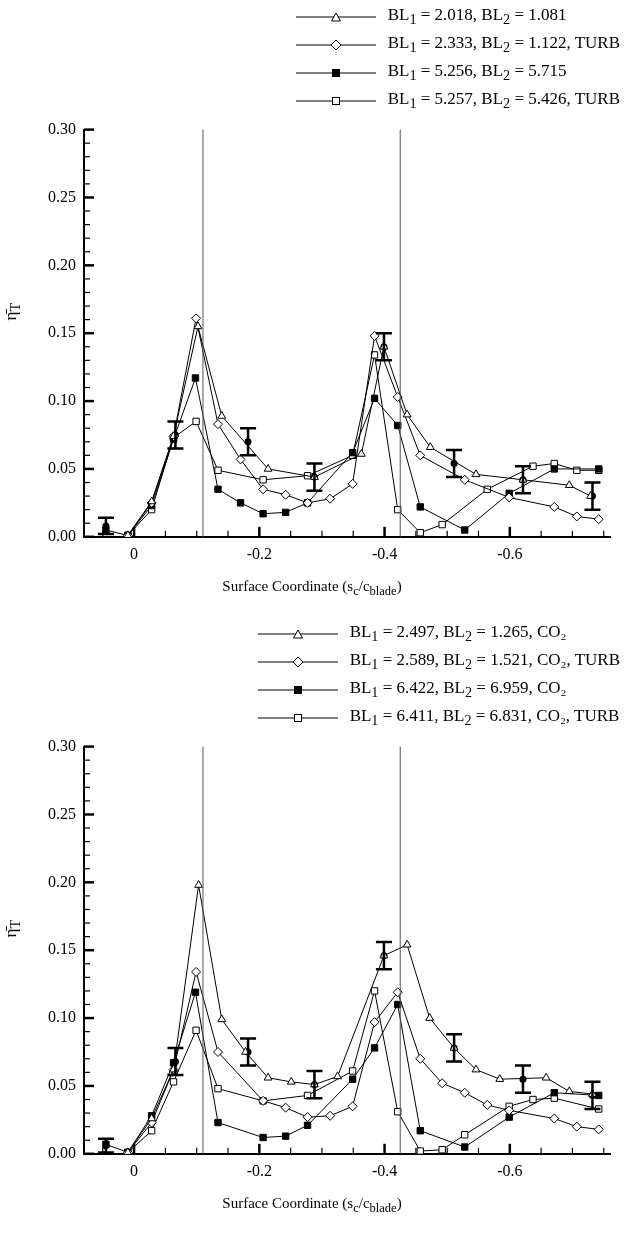 The width and height of the screenshot is (624, 1235). Describe the element at coordinates (503, 45) in the screenshot. I see `legend-label: BL$_{1}$ = 2.333, BL$_{2}$ = 1.122, TURB` at that location.